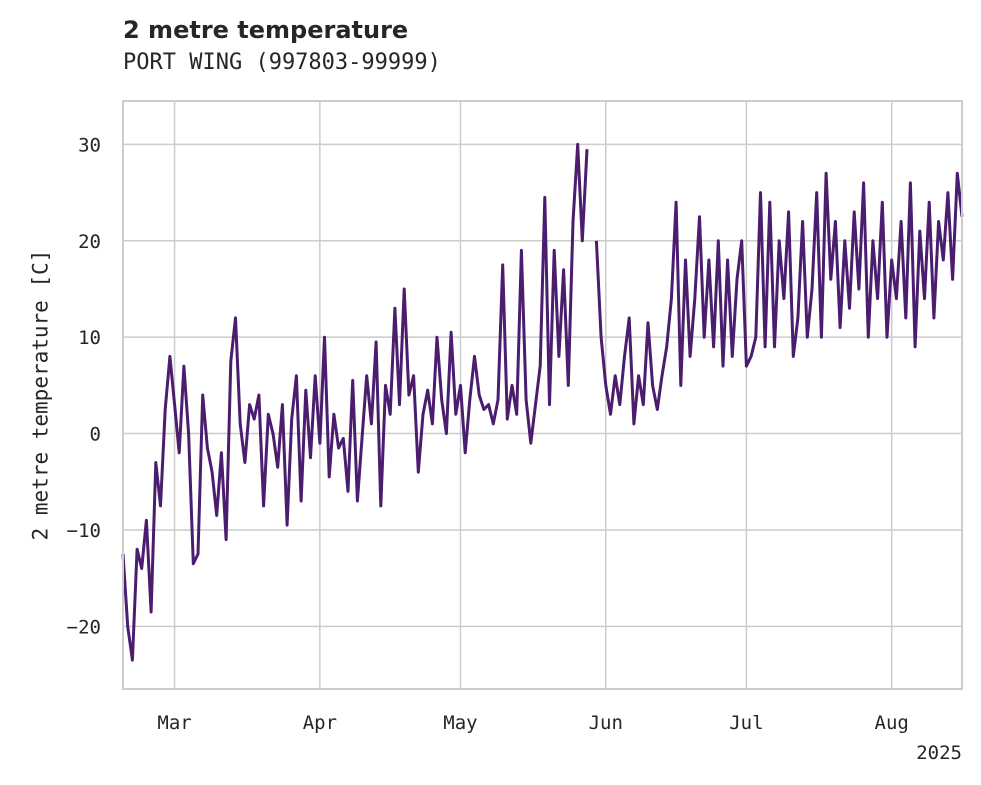 This screenshot has height=785, width=981. I want to click on x-axis-year-label: 2025, so click(939, 753).